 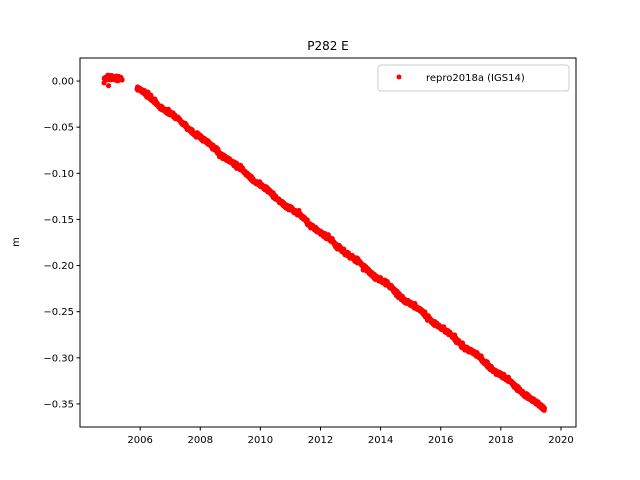 I want to click on x-tick-label: 2018, so click(x=500, y=440).